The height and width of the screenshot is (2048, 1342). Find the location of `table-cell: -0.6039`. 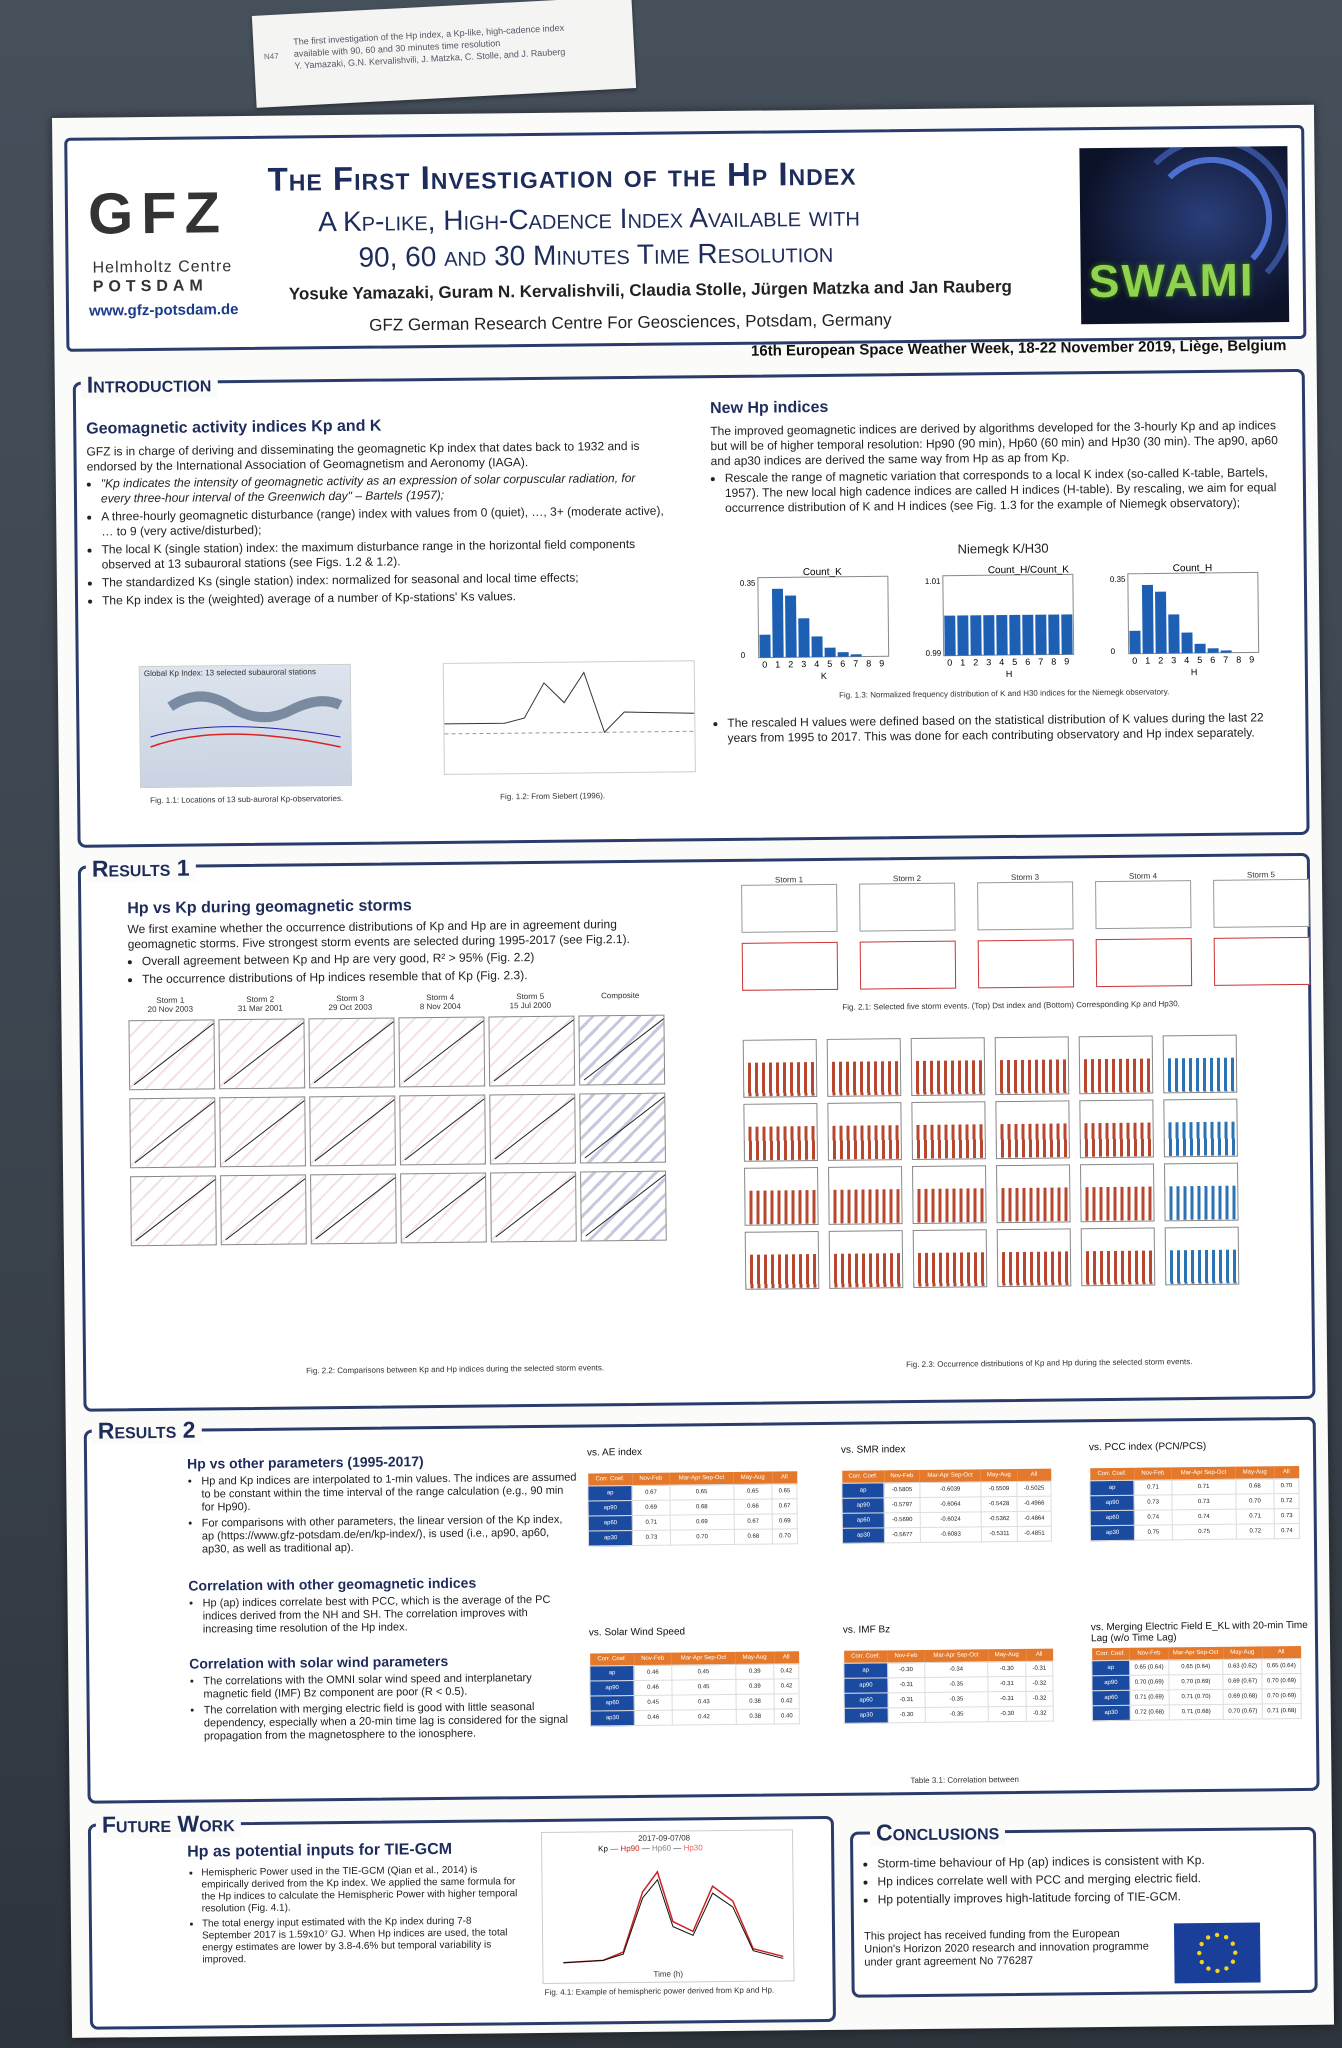

table-cell: -0.6039 is located at coordinates (950, 1489).